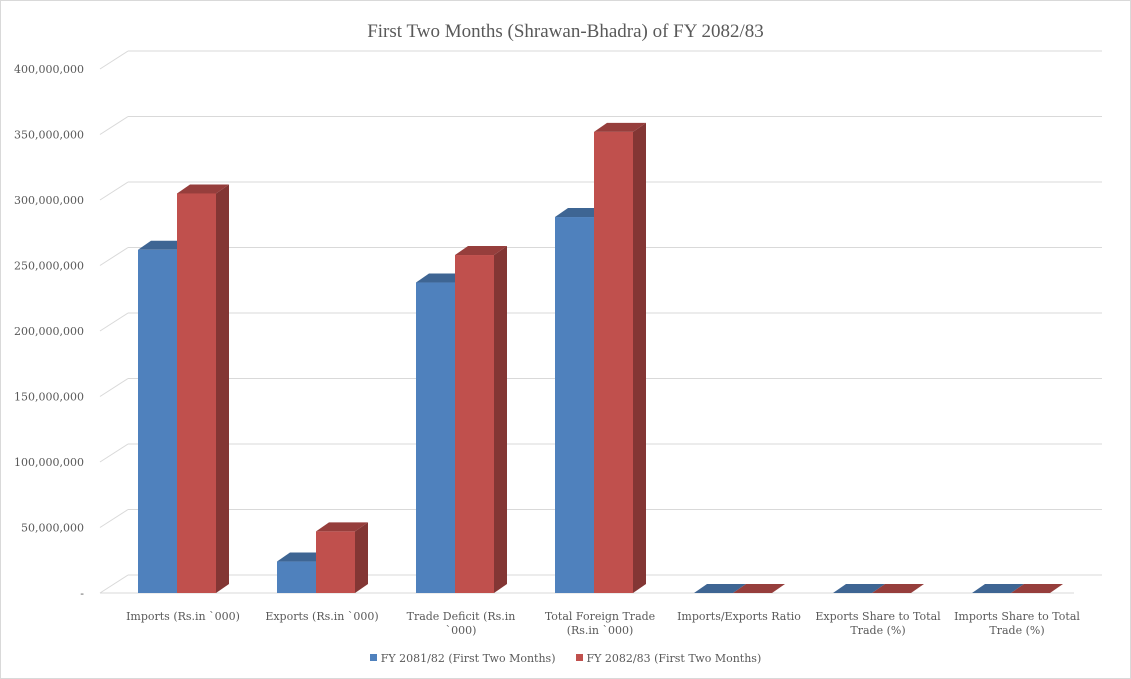 The width and height of the screenshot is (1131, 679). I want to click on y-tick-label: -, so click(82, 593).